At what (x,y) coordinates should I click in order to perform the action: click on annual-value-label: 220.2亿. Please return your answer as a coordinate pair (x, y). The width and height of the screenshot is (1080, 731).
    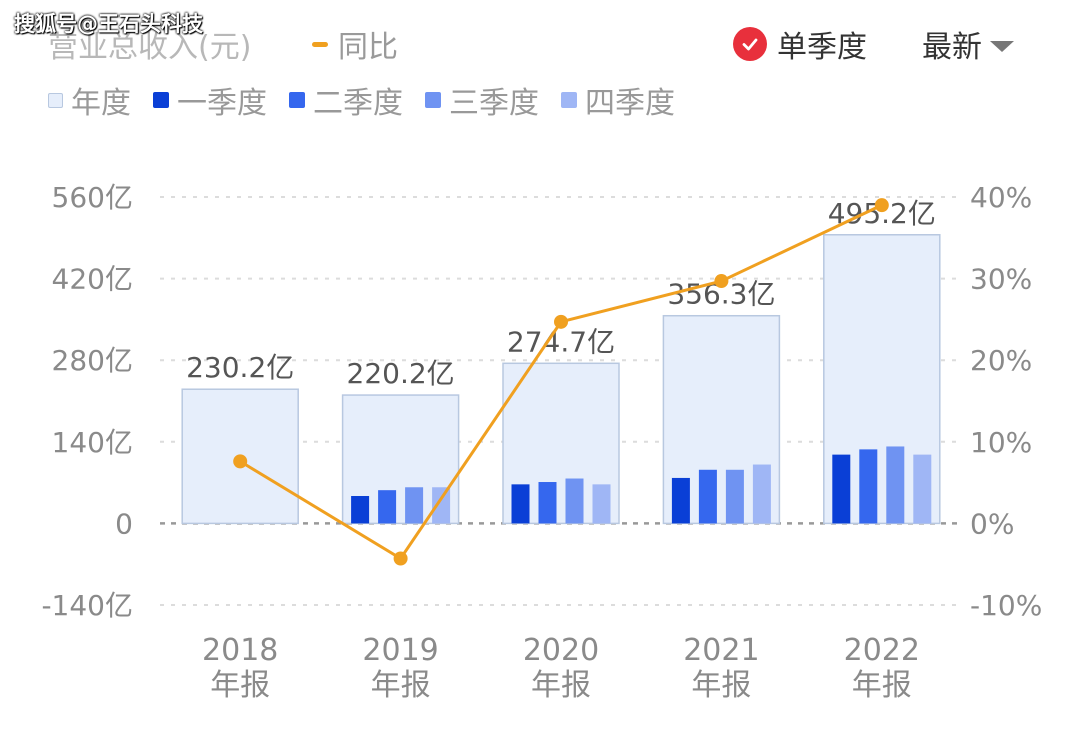
    Looking at the image, I should click on (401, 373).